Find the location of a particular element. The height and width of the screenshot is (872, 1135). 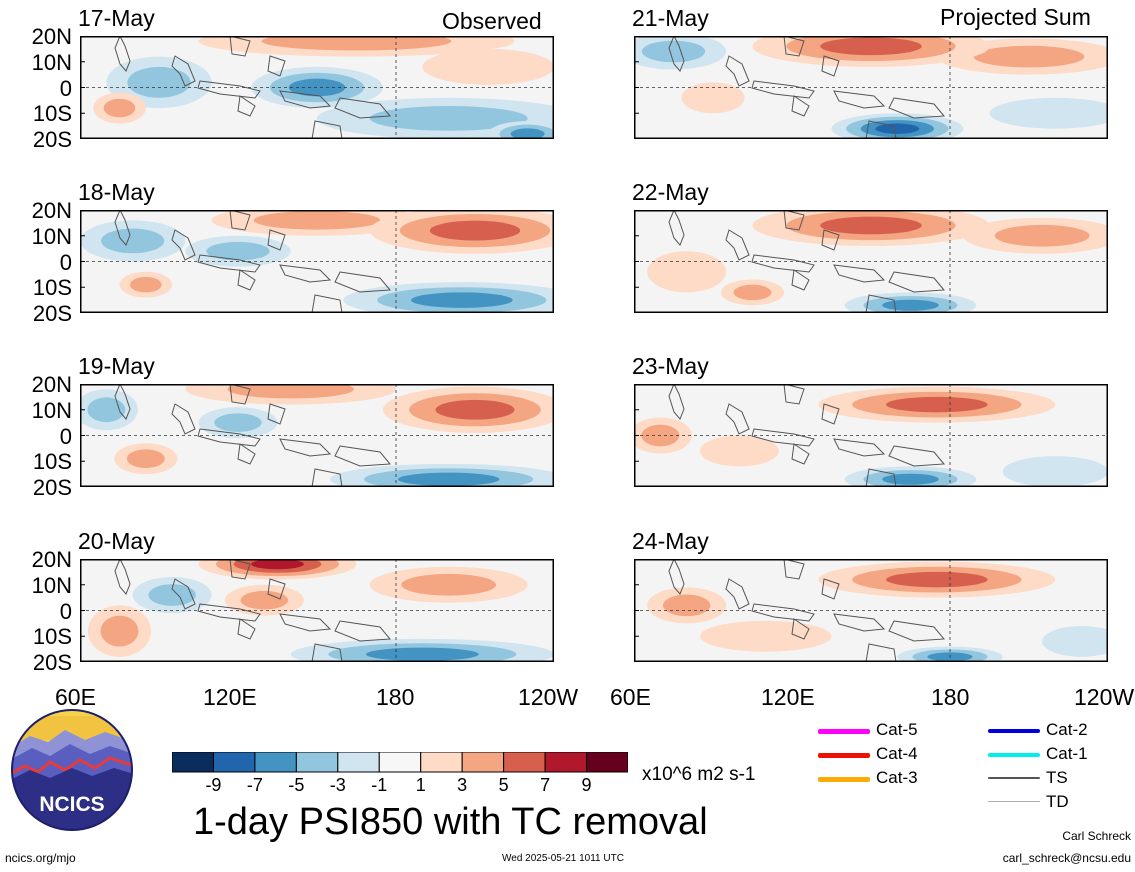

ncics-logo: NCICS is located at coordinates (72, 770).